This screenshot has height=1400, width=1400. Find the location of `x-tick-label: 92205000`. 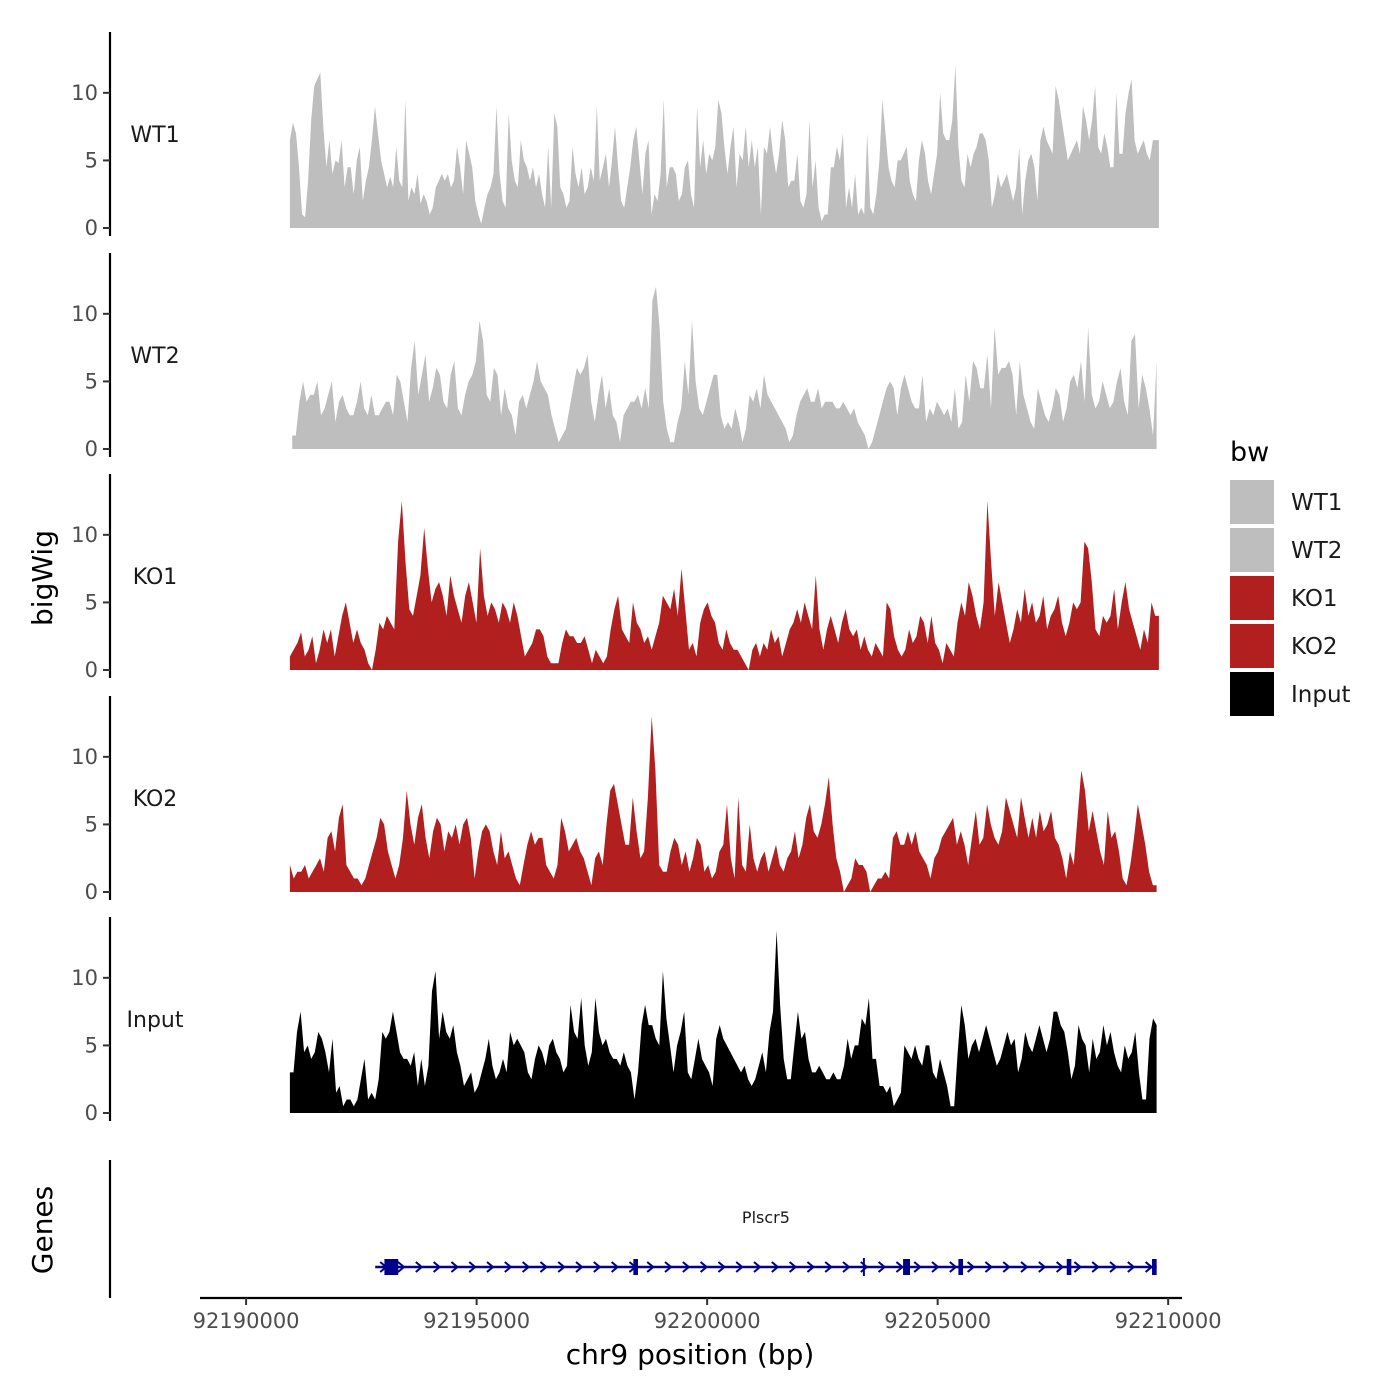

x-tick-label: 92205000 is located at coordinates (937, 1321).